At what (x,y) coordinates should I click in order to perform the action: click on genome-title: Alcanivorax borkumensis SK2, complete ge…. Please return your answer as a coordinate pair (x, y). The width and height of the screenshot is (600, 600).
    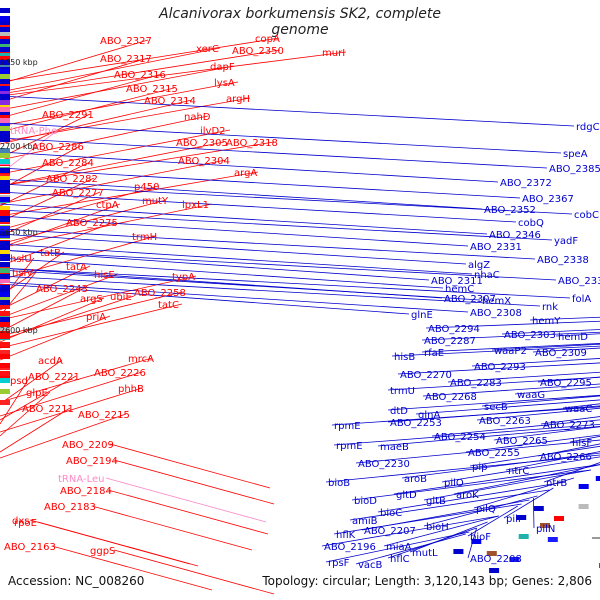
    Looking at the image, I should click on (300, 22).